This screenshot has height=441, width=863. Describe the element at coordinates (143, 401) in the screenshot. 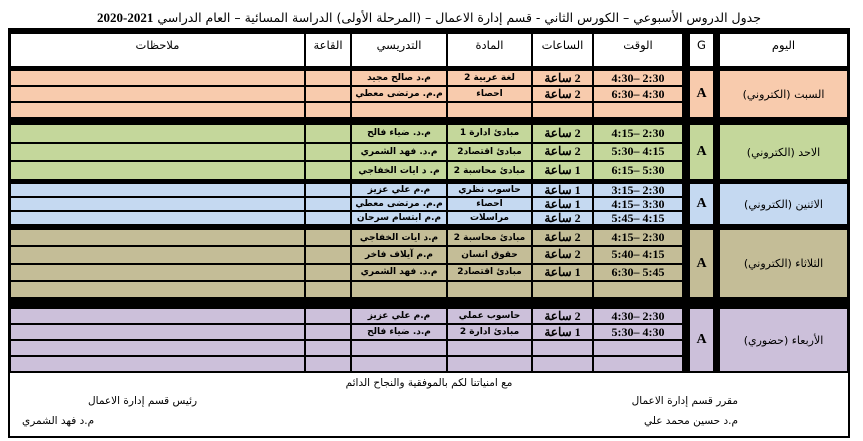

I see `department-head-title: رئيس قسم إدارة الاعمال` at that location.